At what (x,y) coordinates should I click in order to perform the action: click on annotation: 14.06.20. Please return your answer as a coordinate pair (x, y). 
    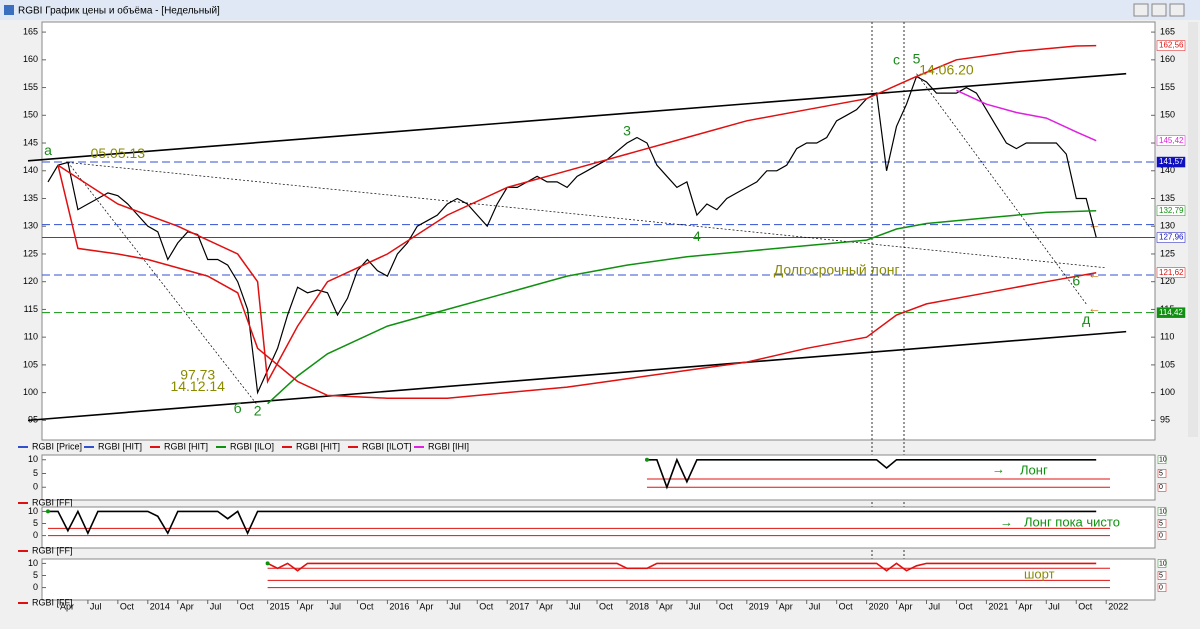
    Looking at the image, I should click on (946, 70).